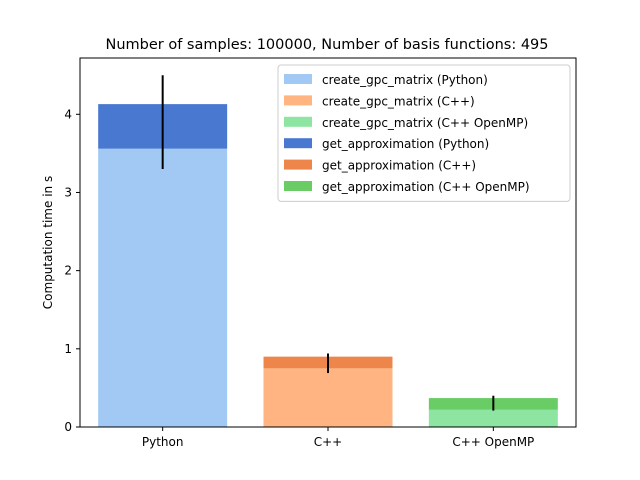  What do you see at coordinates (298, 186) in the screenshot?
I see `legend-swatch-get_omp` at bounding box center [298, 186].